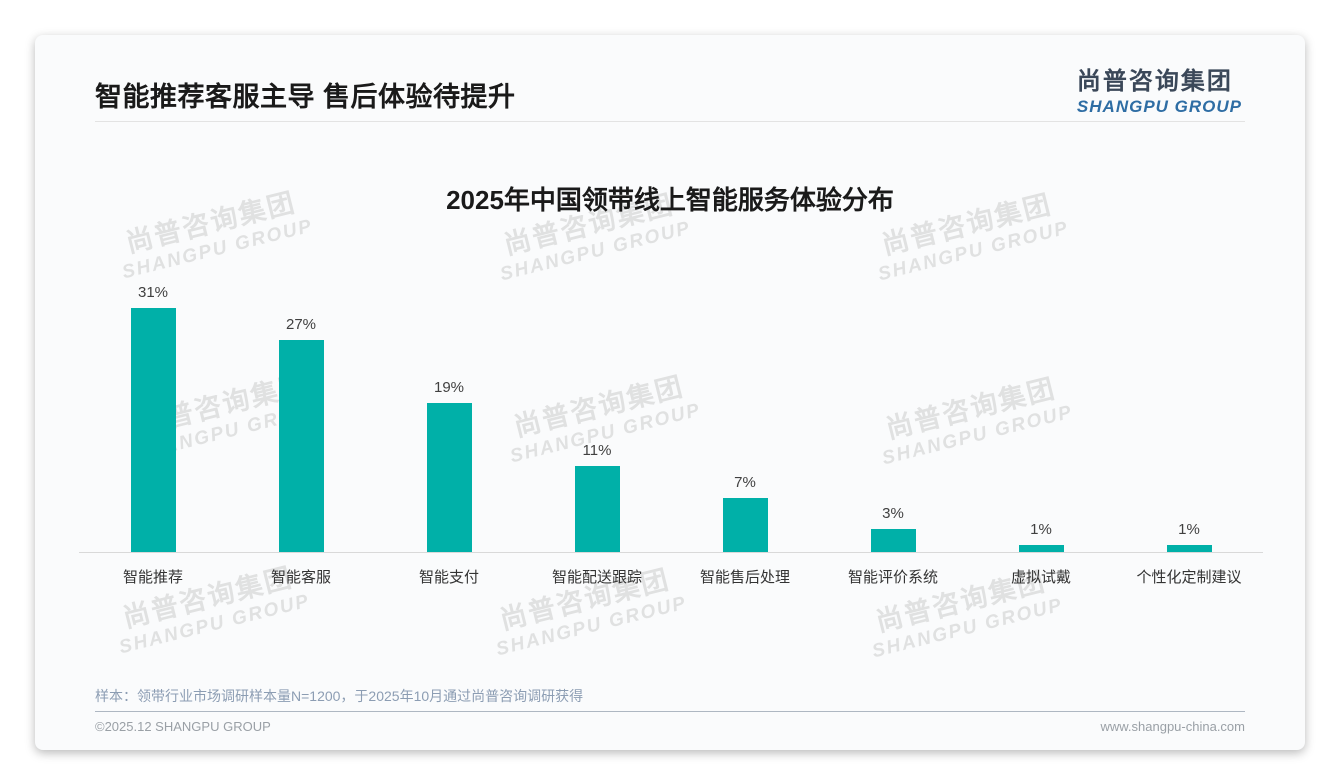  Describe the element at coordinates (301, 324) in the screenshot. I see `bar-value-label: 27%` at that location.